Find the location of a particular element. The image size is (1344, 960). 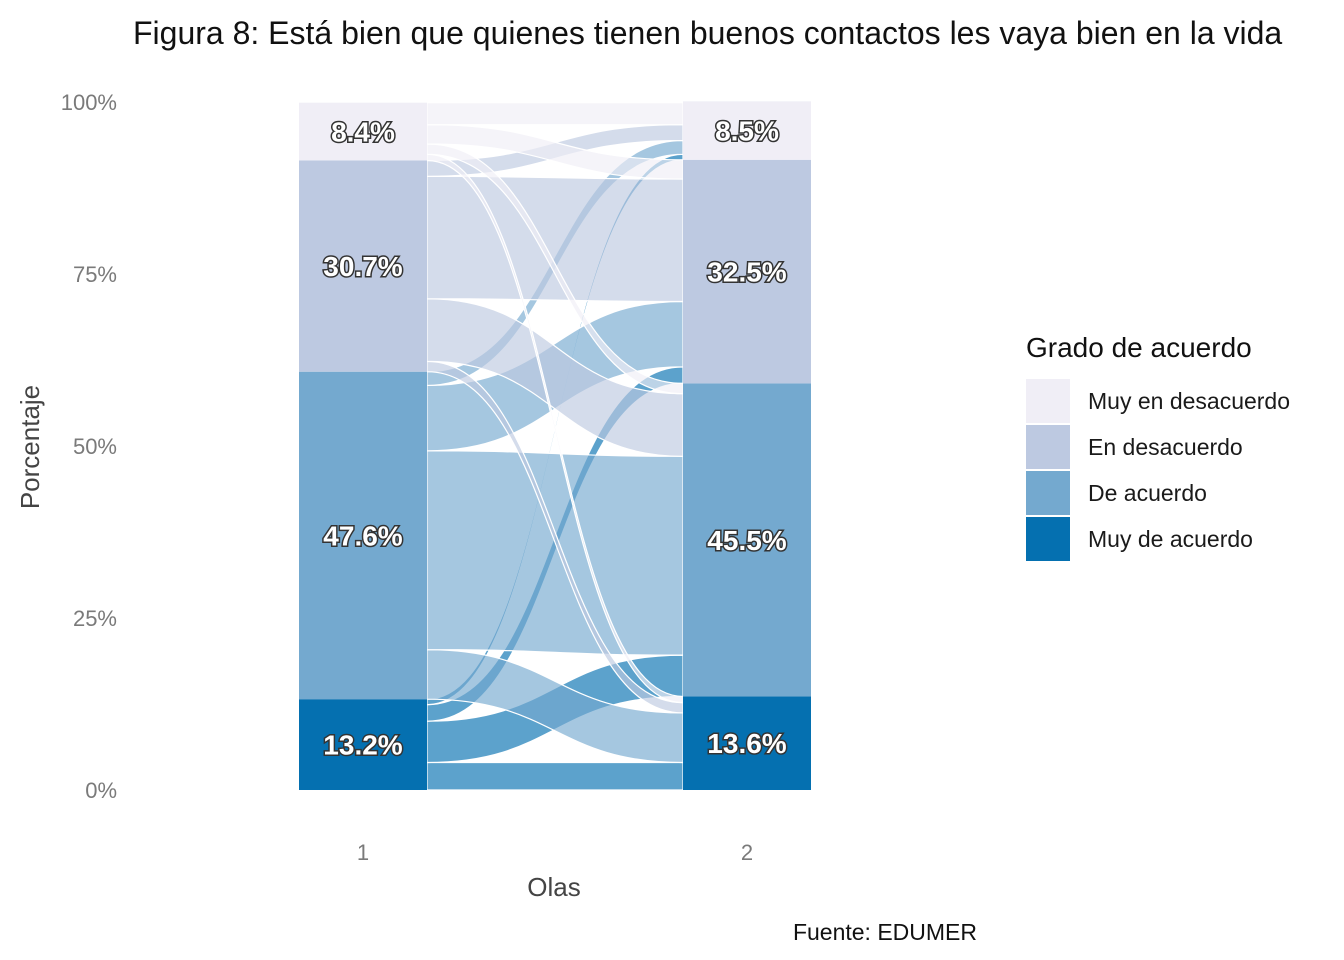

y-tick-label: 75% is located at coordinates (95, 274).